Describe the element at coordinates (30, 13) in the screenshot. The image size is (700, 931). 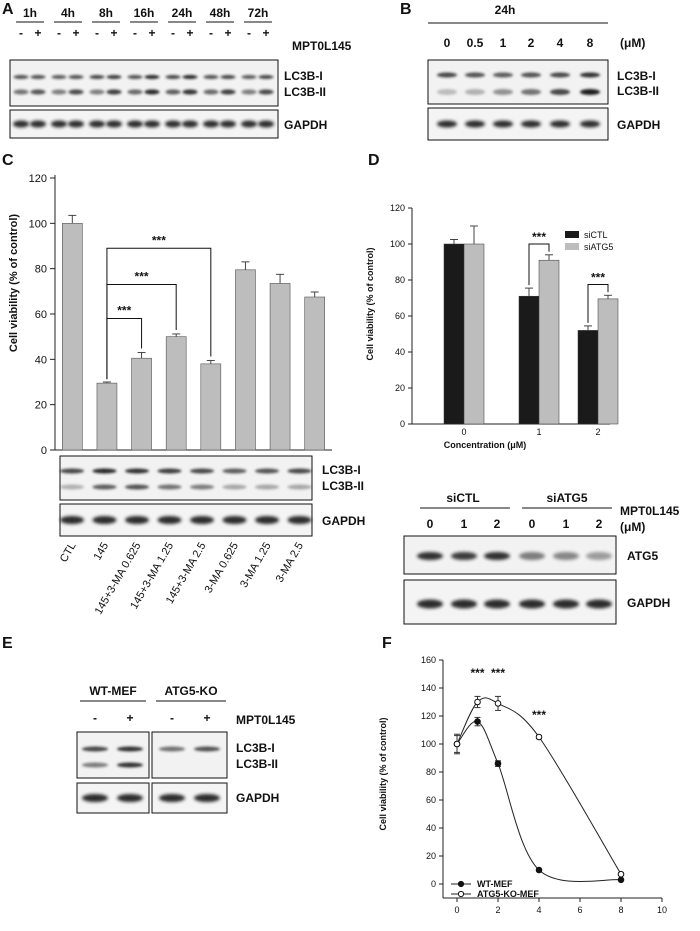
I see `time-label-1h: 1h` at that location.